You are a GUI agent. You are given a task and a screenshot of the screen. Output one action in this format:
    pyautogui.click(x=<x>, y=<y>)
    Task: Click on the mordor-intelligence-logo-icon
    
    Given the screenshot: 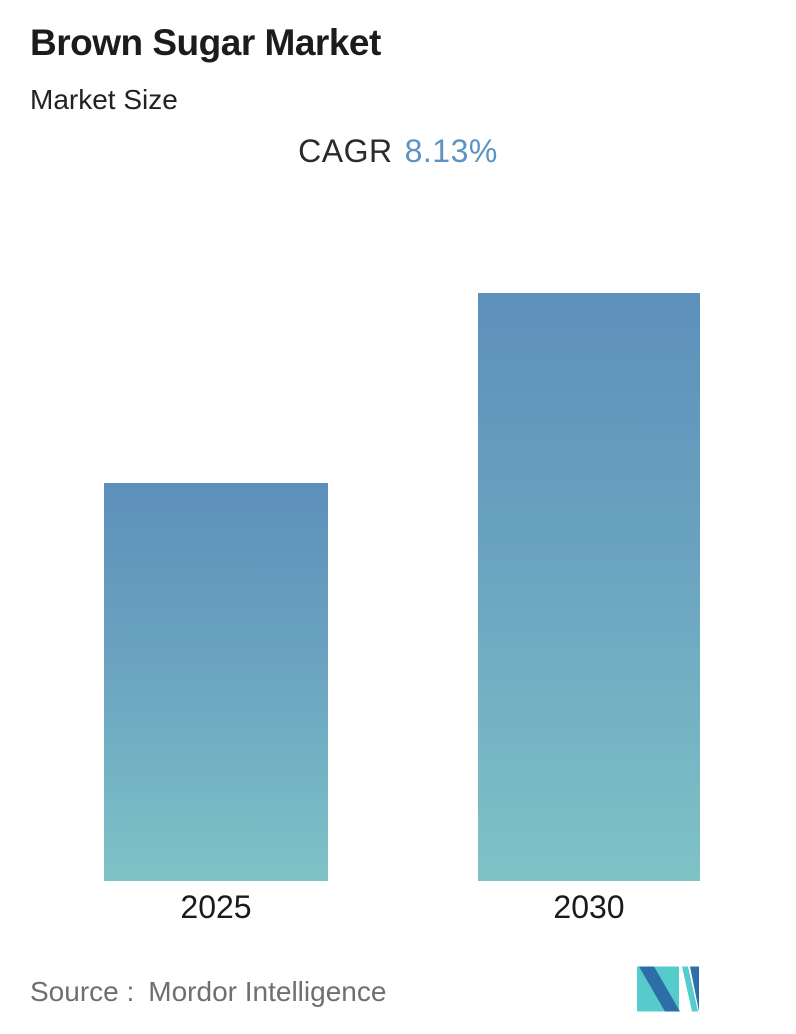 What is the action you would take?
    pyautogui.click(x=668, y=989)
    